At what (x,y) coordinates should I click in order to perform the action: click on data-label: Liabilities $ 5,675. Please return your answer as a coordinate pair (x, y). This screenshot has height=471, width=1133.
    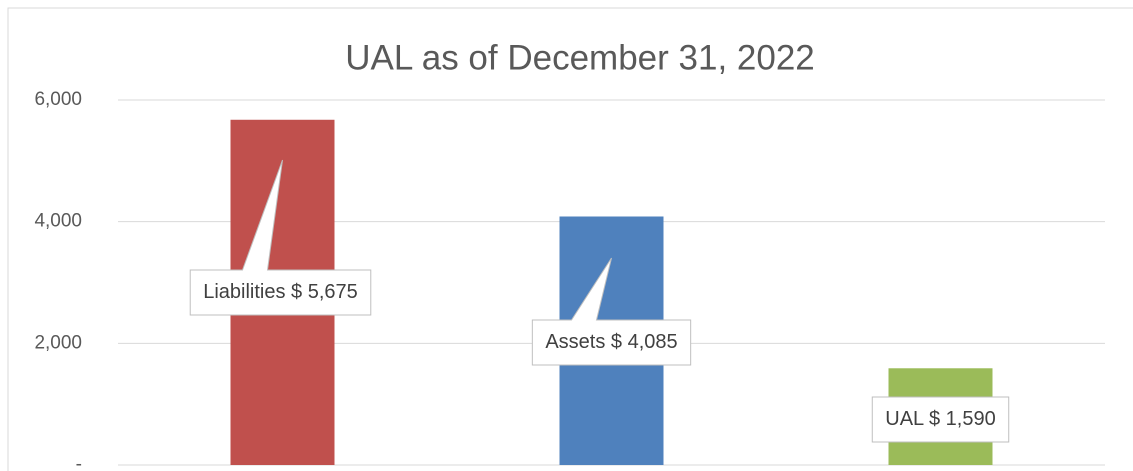
    Looking at the image, I should click on (280, 292).